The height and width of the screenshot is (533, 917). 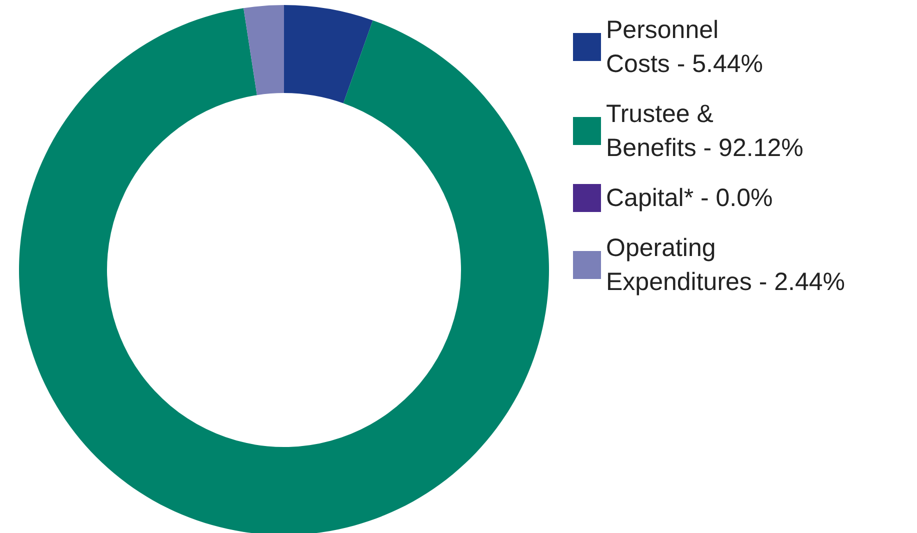 What do you see at coordinates (685, 47) in the screenshot?
I see `legend-label: Personnel Costs - 5.44%` at bounding box center [685, 47].